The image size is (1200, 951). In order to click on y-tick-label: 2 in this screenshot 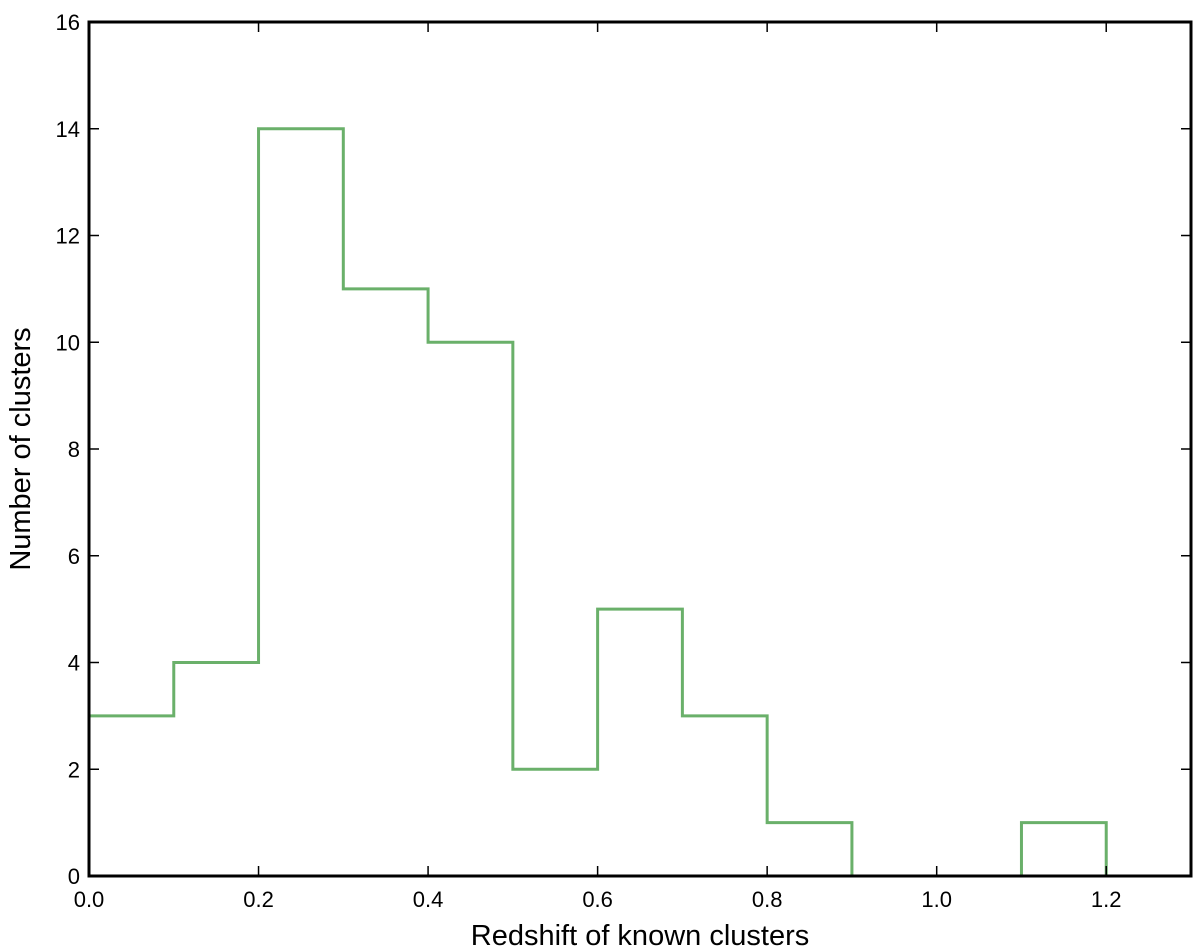, I will do `click(74, 769)`.